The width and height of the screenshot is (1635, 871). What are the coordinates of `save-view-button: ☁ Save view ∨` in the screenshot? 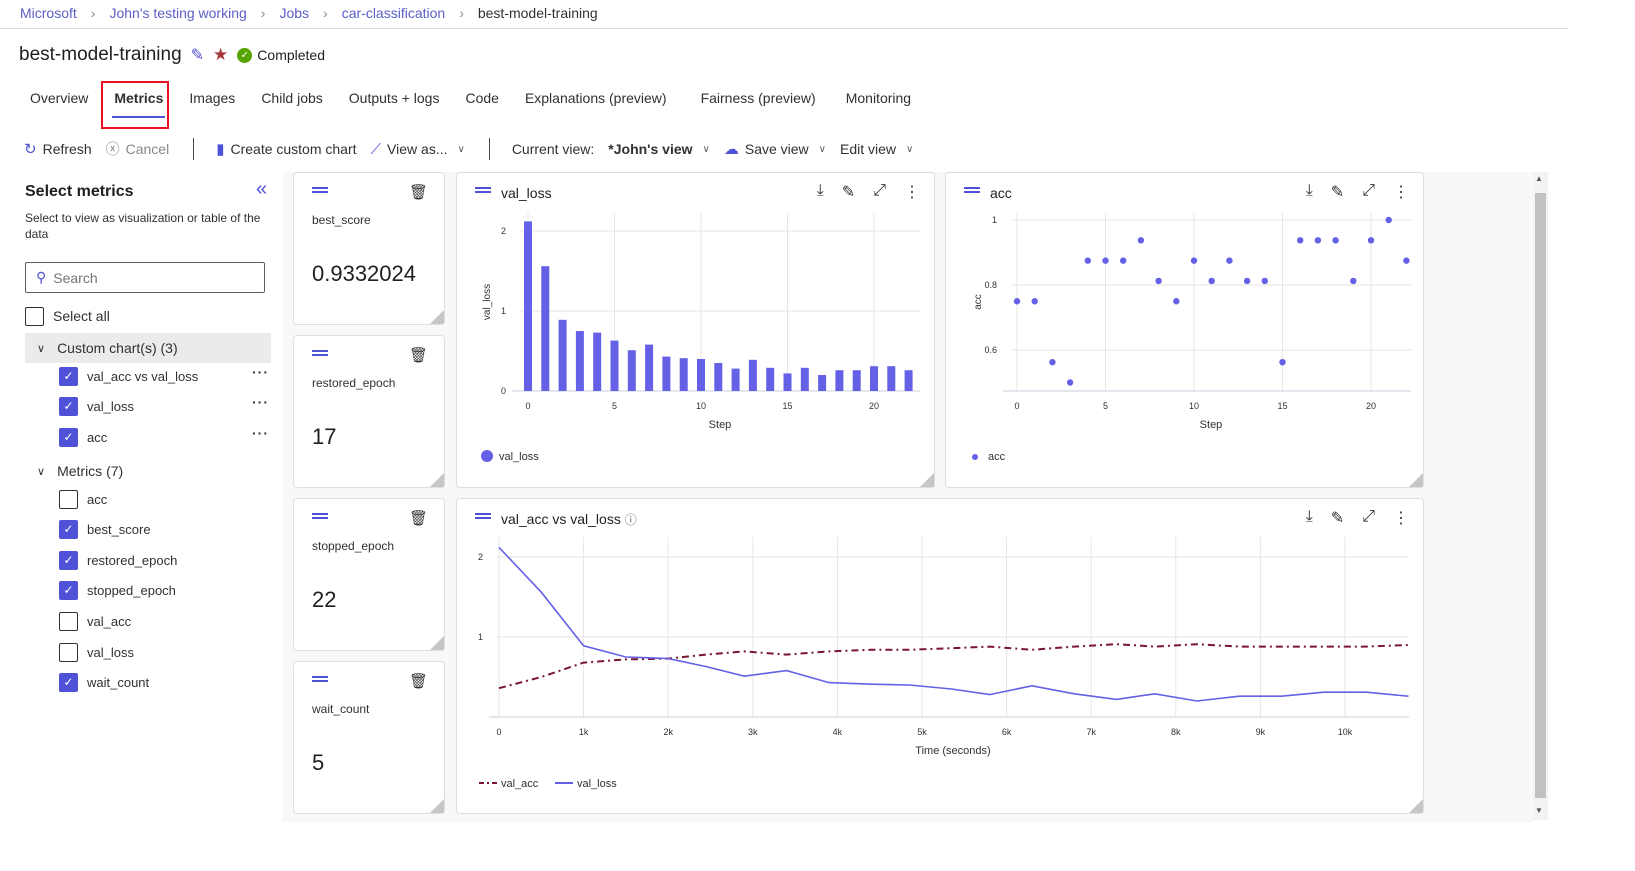 It's located at (775, 149).